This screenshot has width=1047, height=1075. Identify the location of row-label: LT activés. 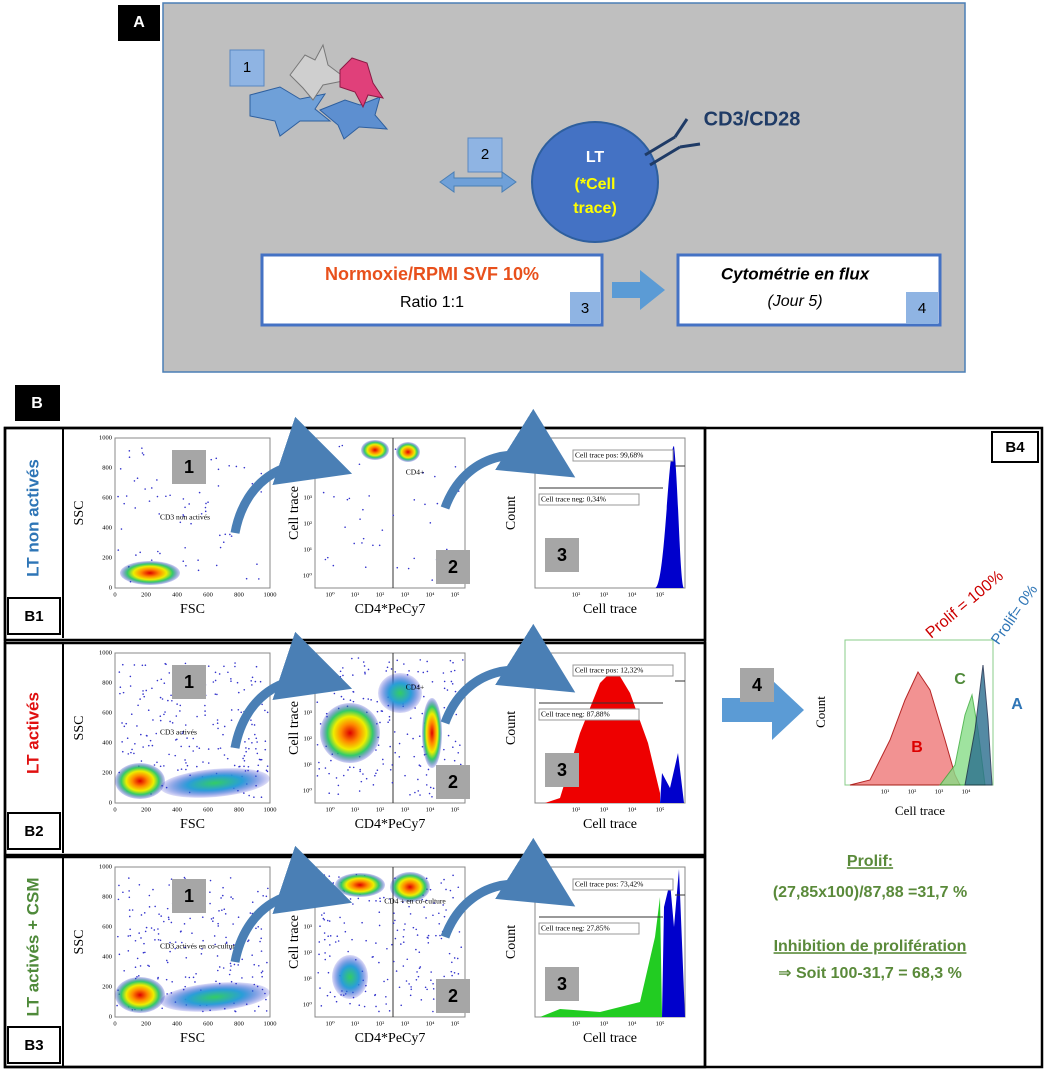
(32, 733).